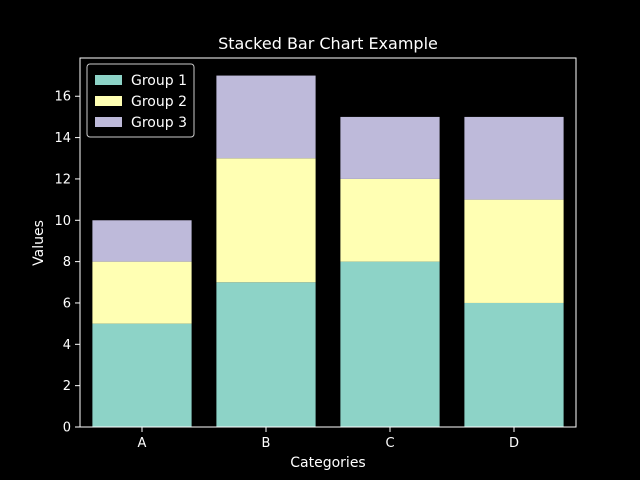 The width and height of the screenshot is (640, 480). Describe the element at coordinates (159, 102) in the screenshot. I see `legend-label: Group 2` at that location.